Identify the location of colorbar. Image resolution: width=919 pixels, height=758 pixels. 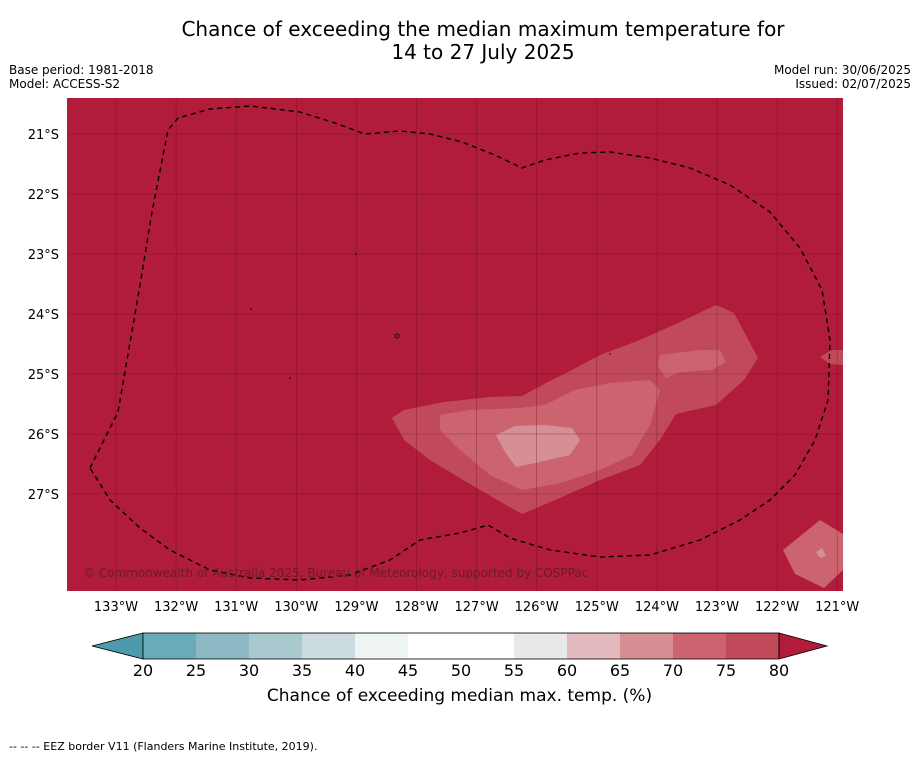
(460, 646).